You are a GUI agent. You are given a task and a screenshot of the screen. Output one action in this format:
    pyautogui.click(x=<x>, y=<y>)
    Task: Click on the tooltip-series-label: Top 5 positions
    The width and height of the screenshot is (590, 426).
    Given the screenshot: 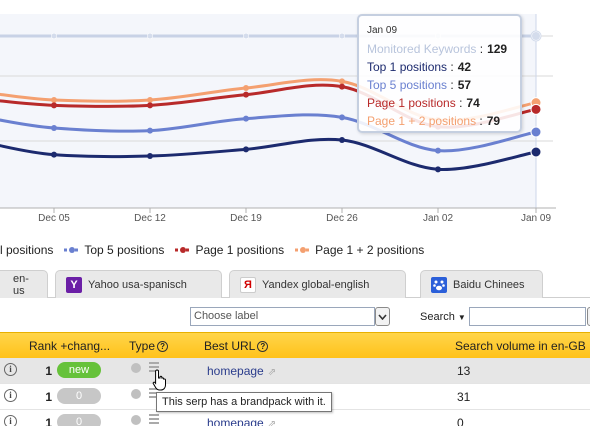 What is the action you would take?
    pyautogui.click(x=407, y=85)
    